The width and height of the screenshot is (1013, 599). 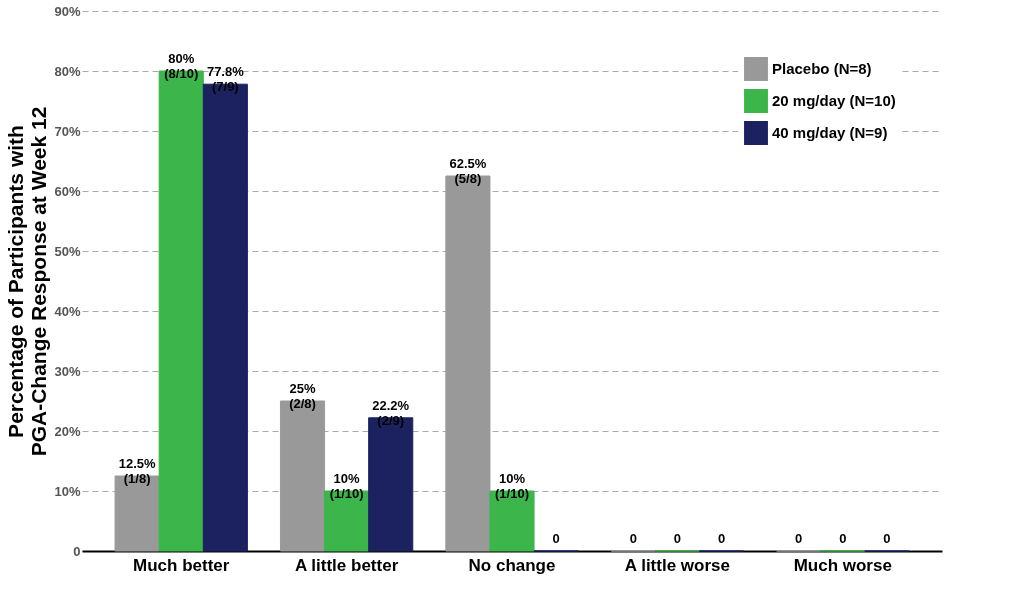 What do you see at coordinates (67, 71) in the screenshot?
I see `y-tick-label: 80%` at bounding box center [67, 71].